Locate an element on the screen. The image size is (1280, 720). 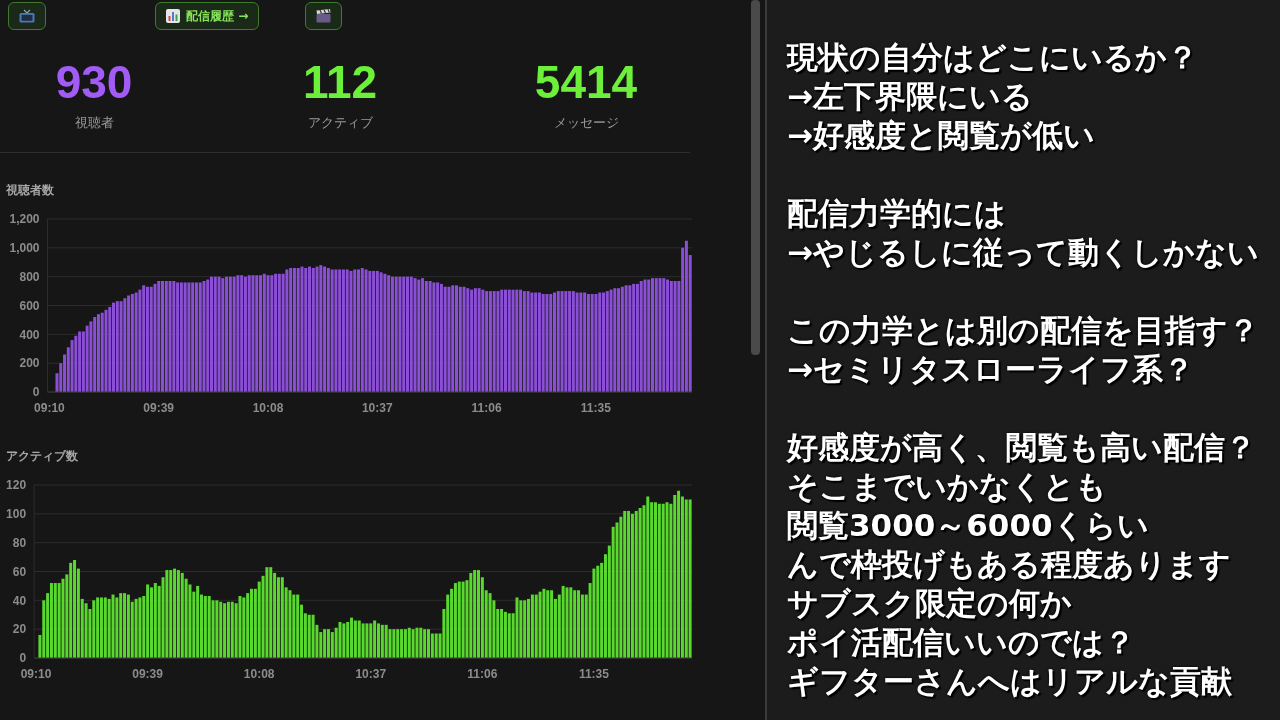
x-tick-label: 10:08 is located at coordinates (259, 674).